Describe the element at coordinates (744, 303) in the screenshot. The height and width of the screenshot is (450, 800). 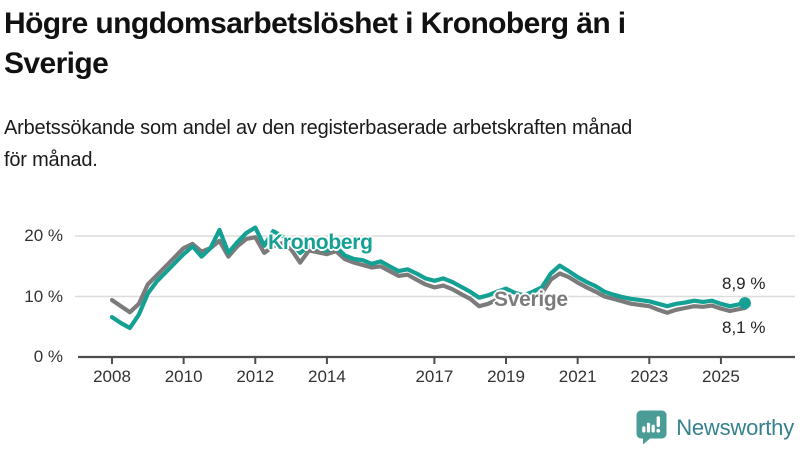
I see `series-end-dot-kronoberg` at that location.